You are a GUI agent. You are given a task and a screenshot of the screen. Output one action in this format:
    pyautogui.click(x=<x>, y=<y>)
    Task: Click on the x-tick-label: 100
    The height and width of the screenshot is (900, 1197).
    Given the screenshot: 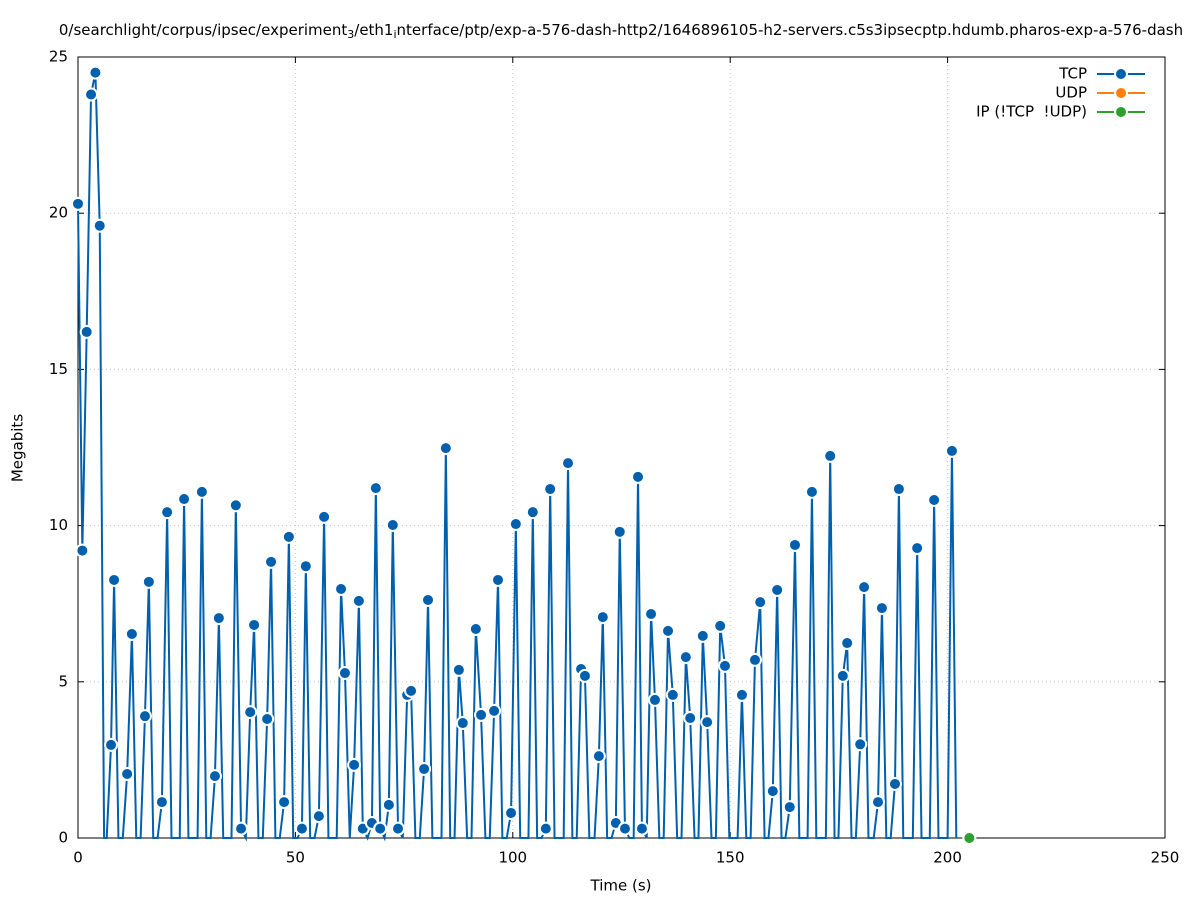 What is the action you would take?
    pyautogui.click(x=512, y=858)
    